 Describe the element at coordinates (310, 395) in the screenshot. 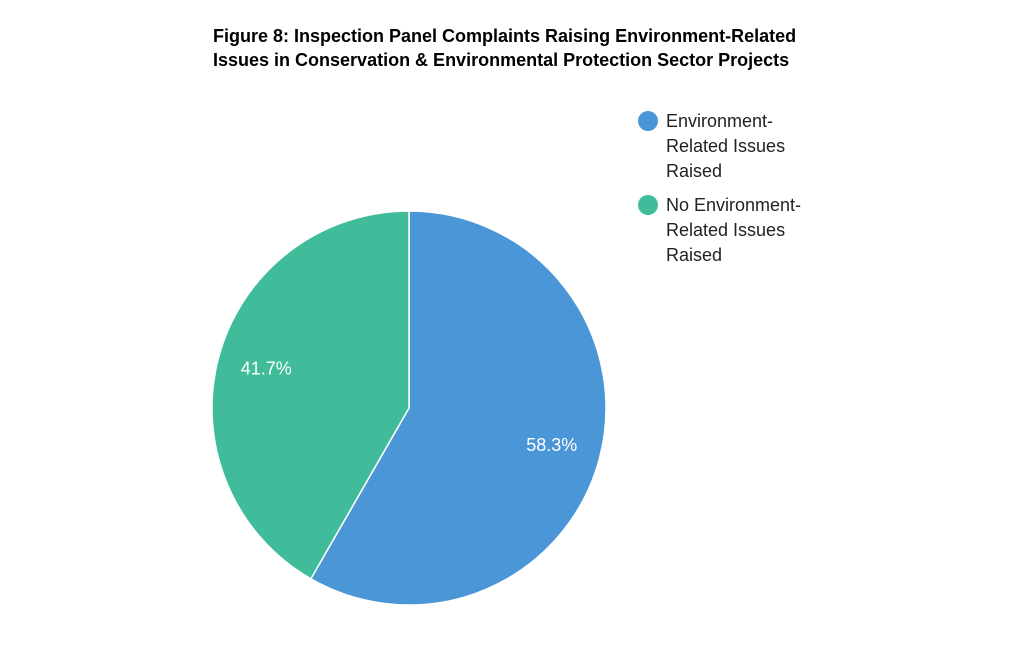

I see `pie-slice` at that location.